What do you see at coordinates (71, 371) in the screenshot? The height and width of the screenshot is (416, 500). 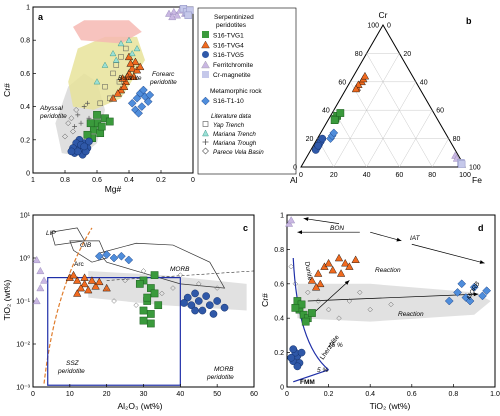 I see `ssz-label-2: peridotite` at bounding box center [71, 371].